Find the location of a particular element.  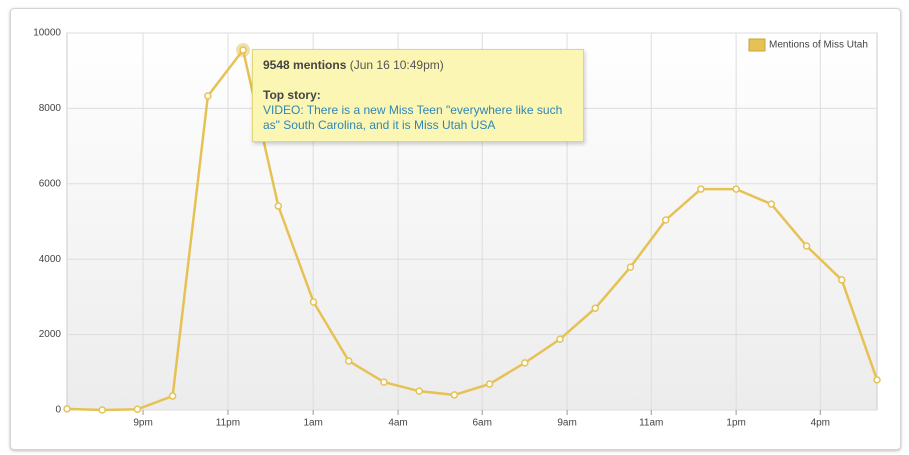

legend-swatch is located at coordinates (757, 45).